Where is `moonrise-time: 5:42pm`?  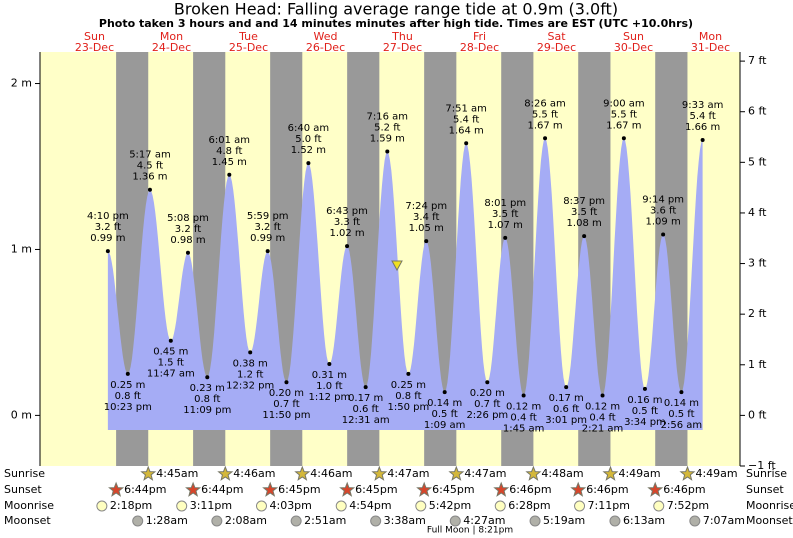 moonrise-time: 5:42pm is located at coordinates (450, 505).